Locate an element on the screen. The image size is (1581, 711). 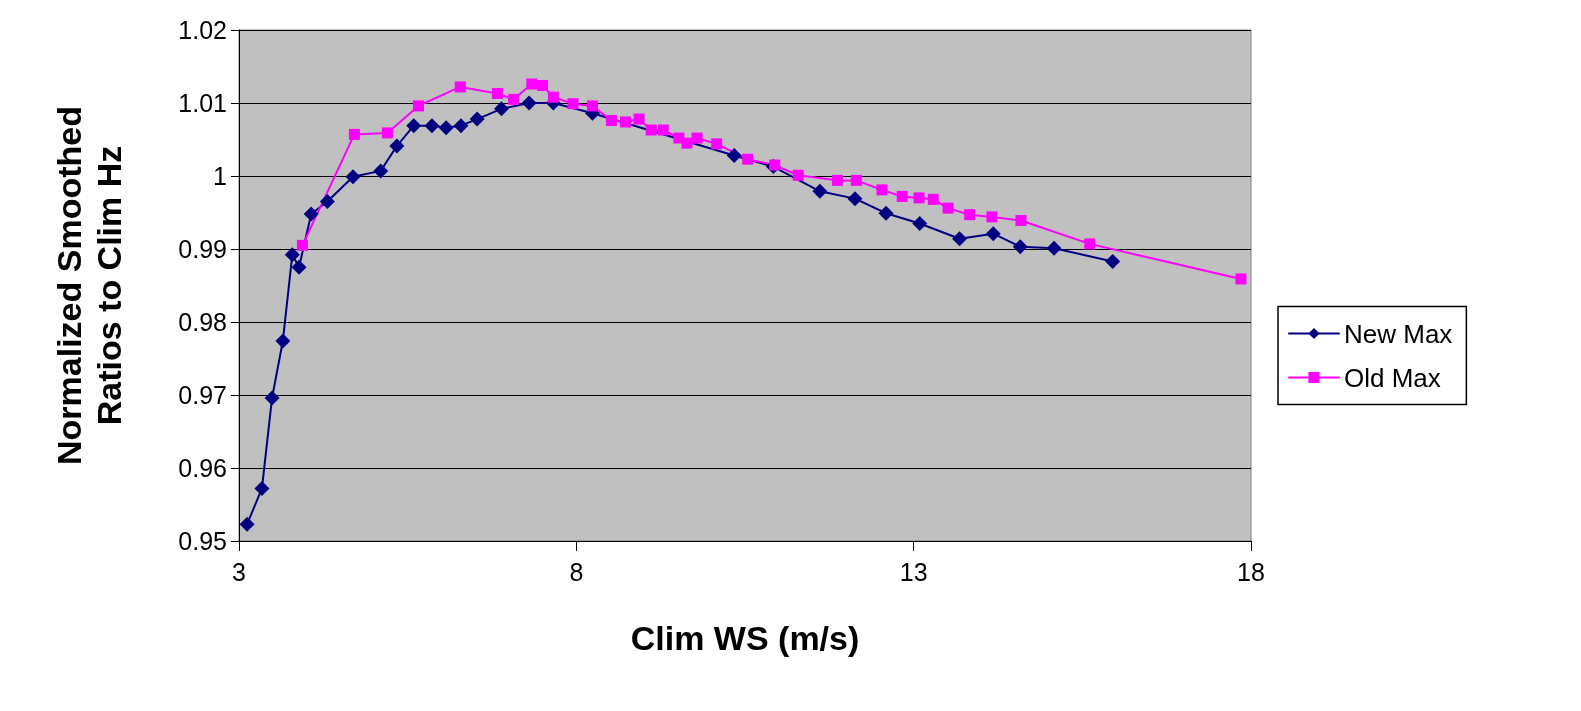
legend-label: New Max is located at coordinates (1398, 333).